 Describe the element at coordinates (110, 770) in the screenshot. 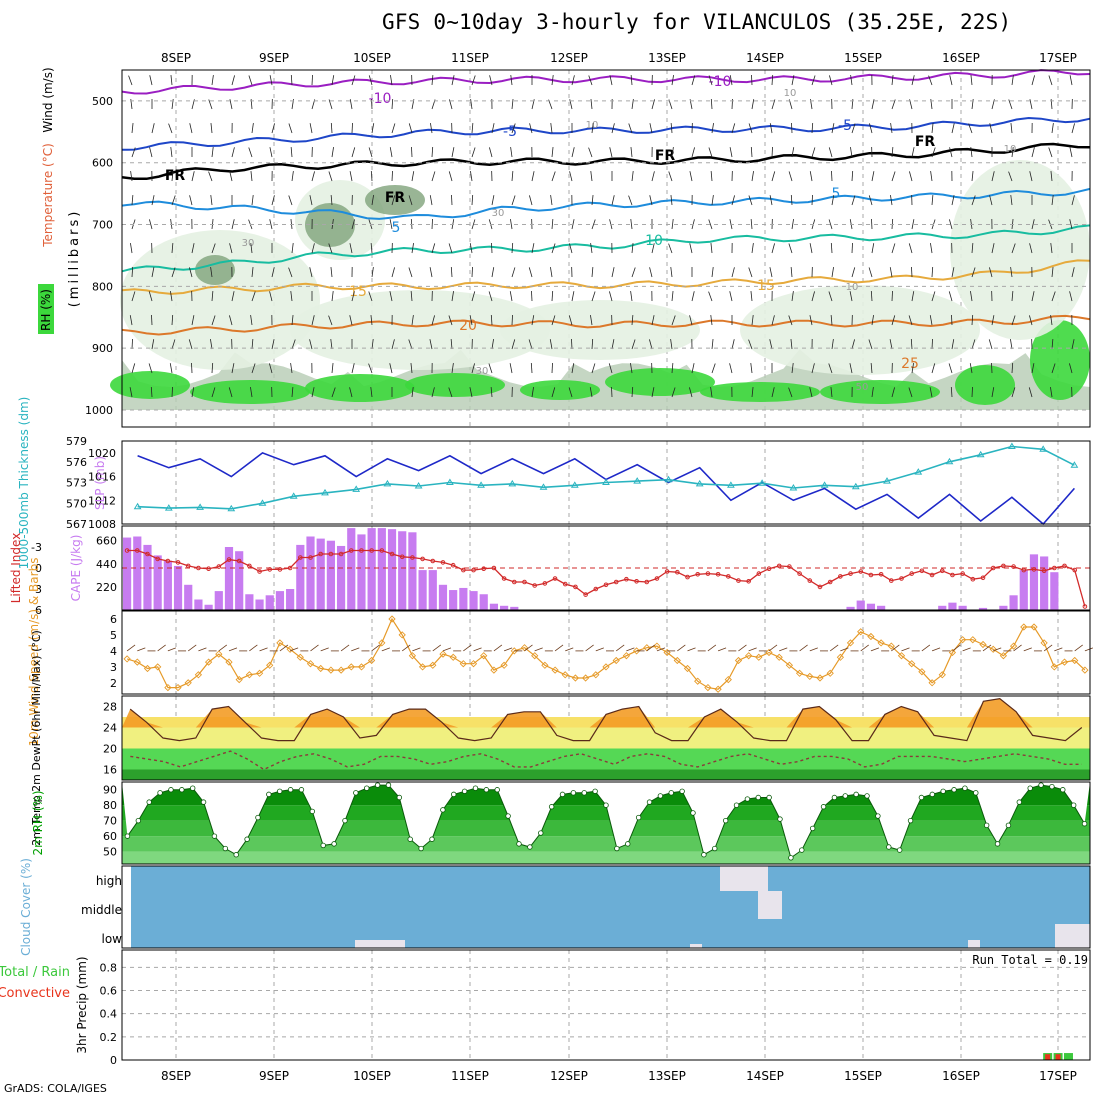

I see `temp-tick-label: 16` at that location.